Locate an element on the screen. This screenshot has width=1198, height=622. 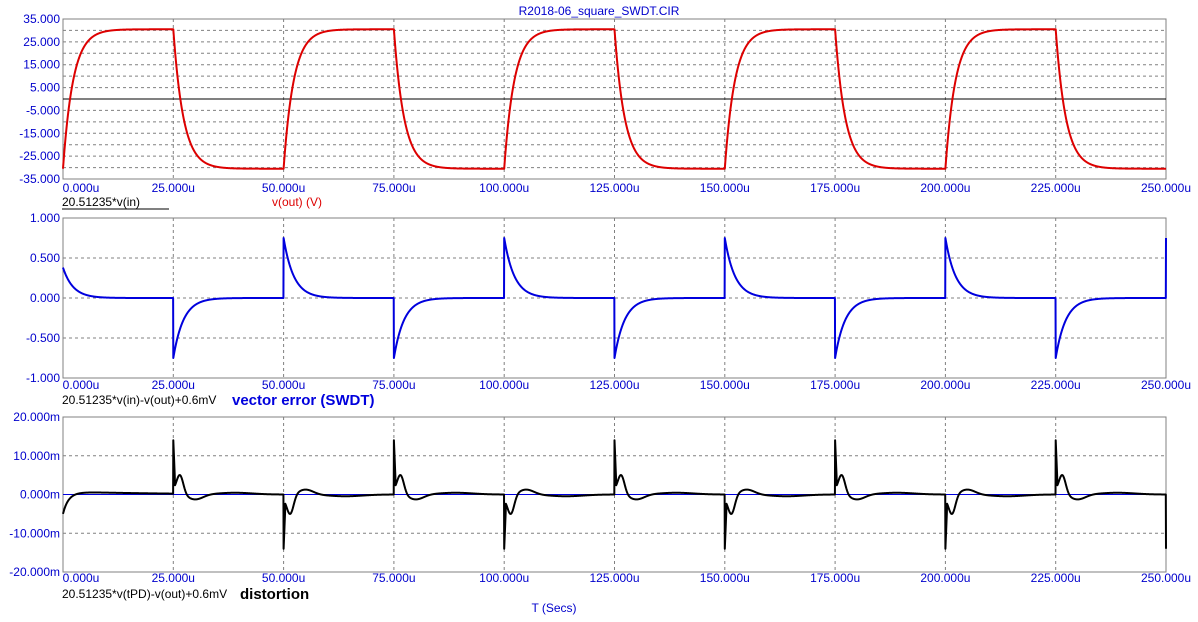
y-tick-label: 0.500 is located at coordinates (45, 258).